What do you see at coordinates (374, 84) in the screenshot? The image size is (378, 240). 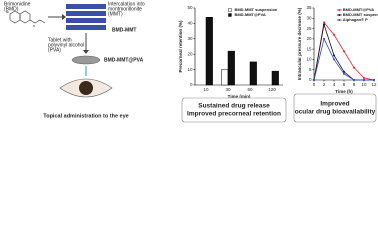 I see `x-tick-label: 12` at bounding box center [374, 84].